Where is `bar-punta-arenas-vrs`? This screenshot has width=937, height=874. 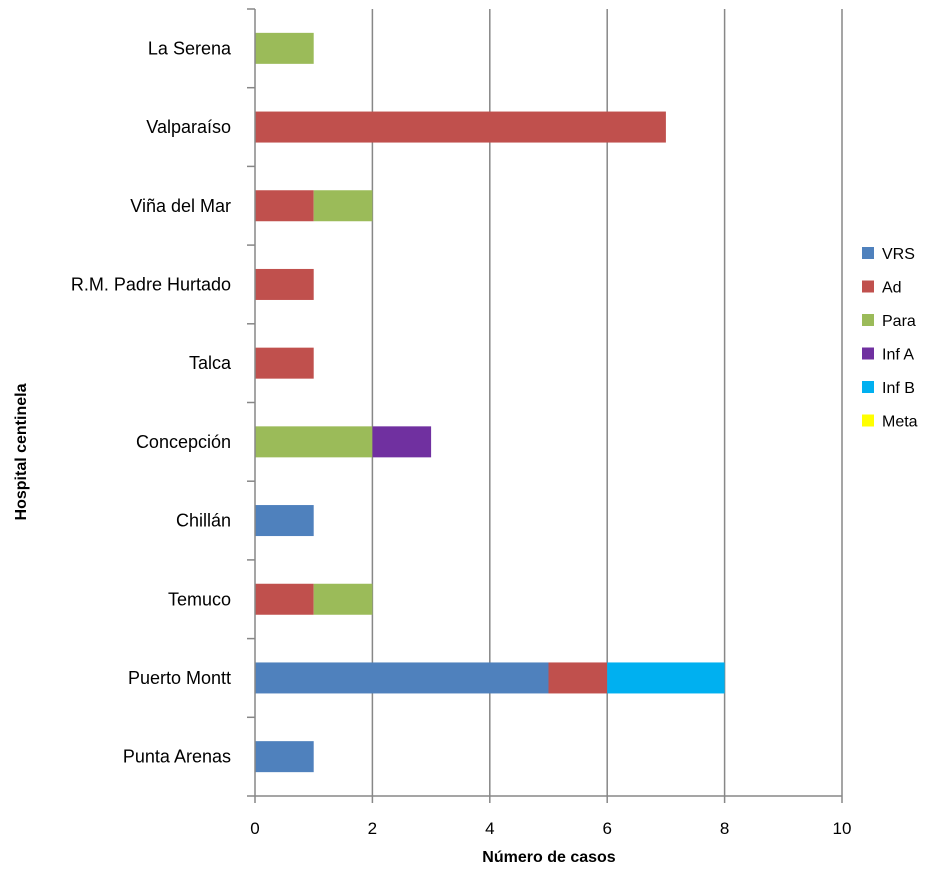 bar-punta-arenas-vrs is located at coordinates (284, 757).